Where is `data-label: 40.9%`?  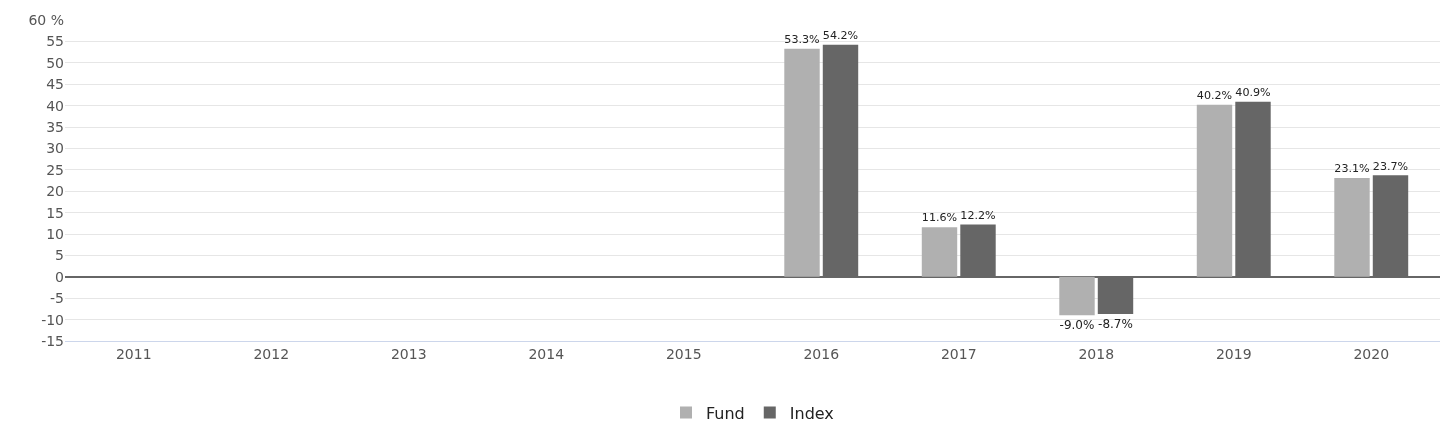
data-label: 40.9% is located at coordinates (1253, 92).